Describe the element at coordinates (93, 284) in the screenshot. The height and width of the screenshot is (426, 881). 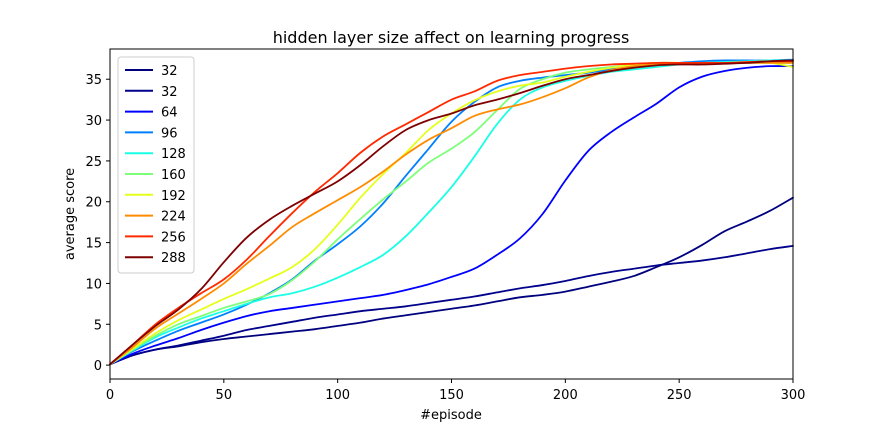
I see `y-tick-label: 10` at that location.